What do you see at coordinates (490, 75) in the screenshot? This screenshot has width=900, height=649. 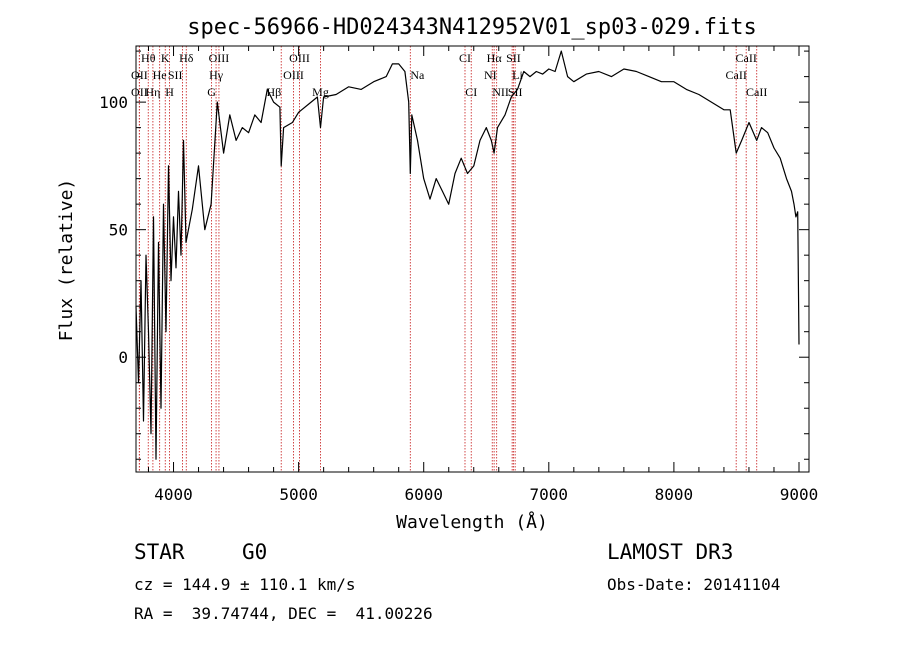 I see `marker-label: NI` at bounding box center [490, 75].